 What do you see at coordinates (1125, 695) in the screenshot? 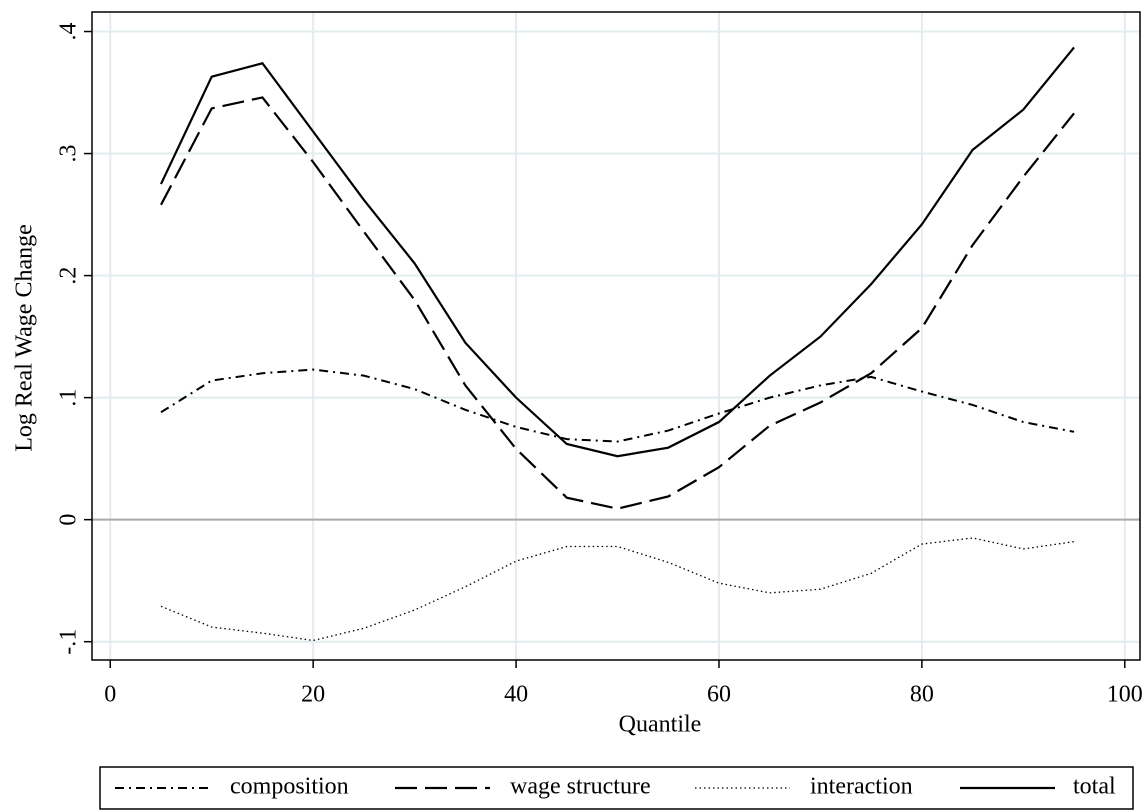
I see `x-tick-label: 100` at bounding box center [1125, 695].